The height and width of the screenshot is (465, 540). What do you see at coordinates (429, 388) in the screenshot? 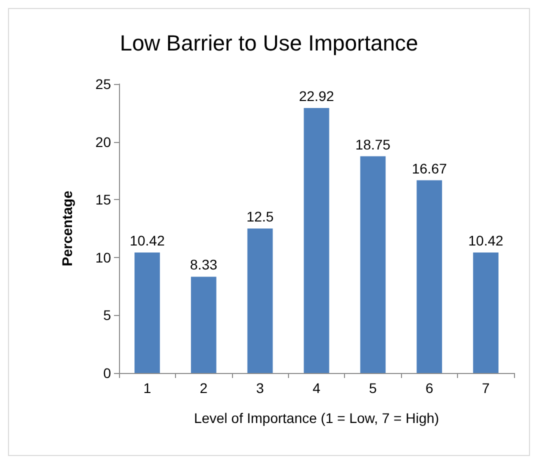
I see `x-tick-label: 6` at bounding box center [429, 388].